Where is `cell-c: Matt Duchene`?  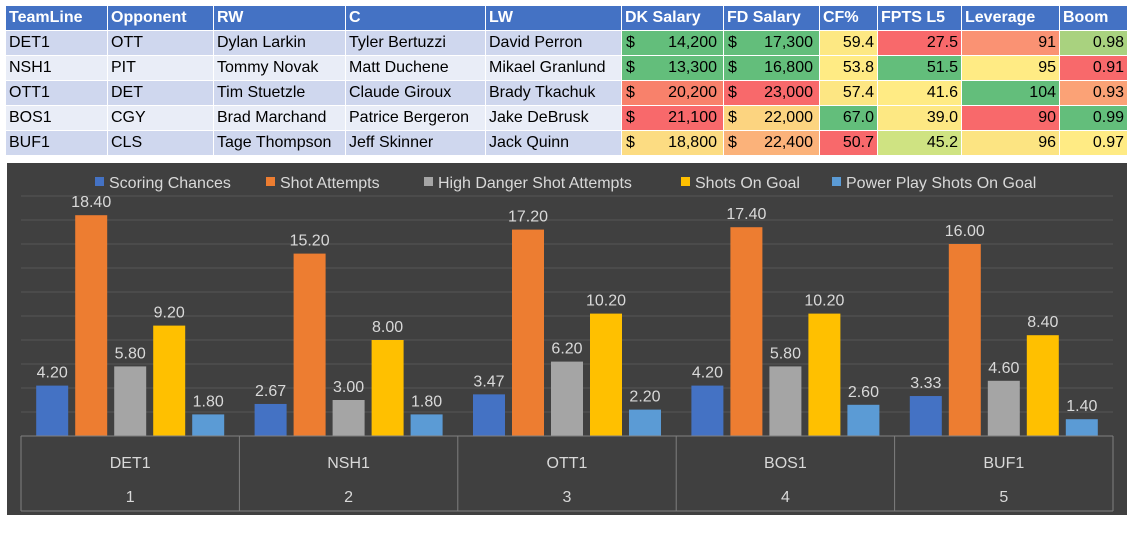
cell-c: Matt Duchene is located at coordinates (415, 68).